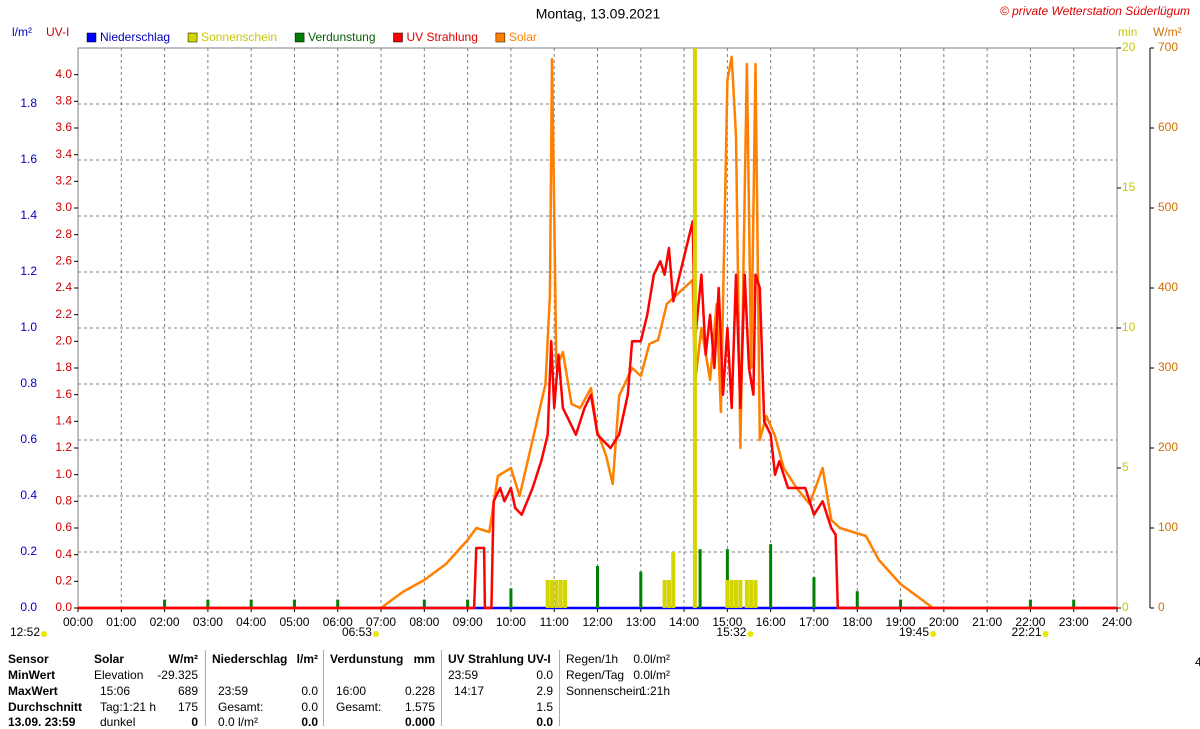 This screenshot has width=1200, height=729. I want to click on y2-tick-label: 4.0, so click(63, 74).